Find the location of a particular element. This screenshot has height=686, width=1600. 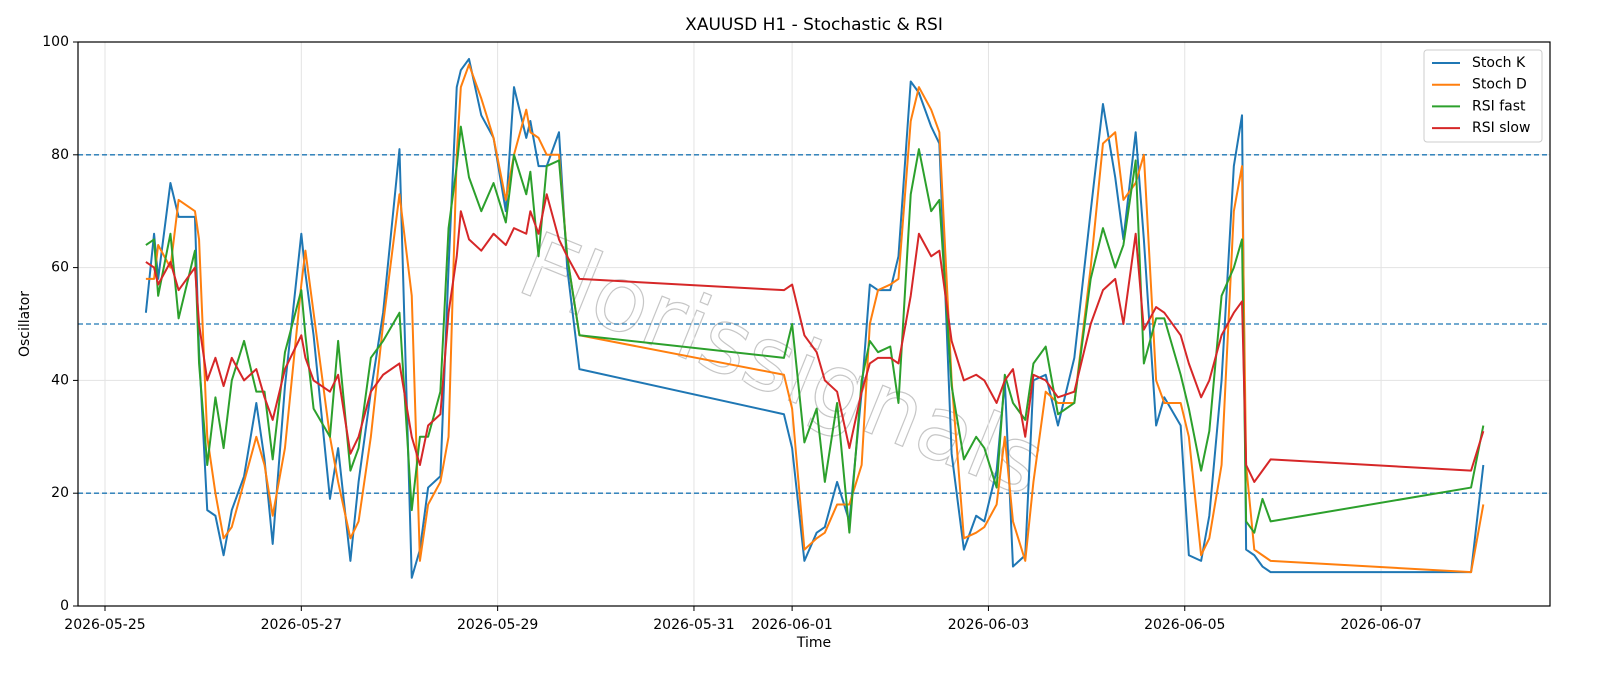

y-tick-label: 40 is located at coordinates (60, 380).